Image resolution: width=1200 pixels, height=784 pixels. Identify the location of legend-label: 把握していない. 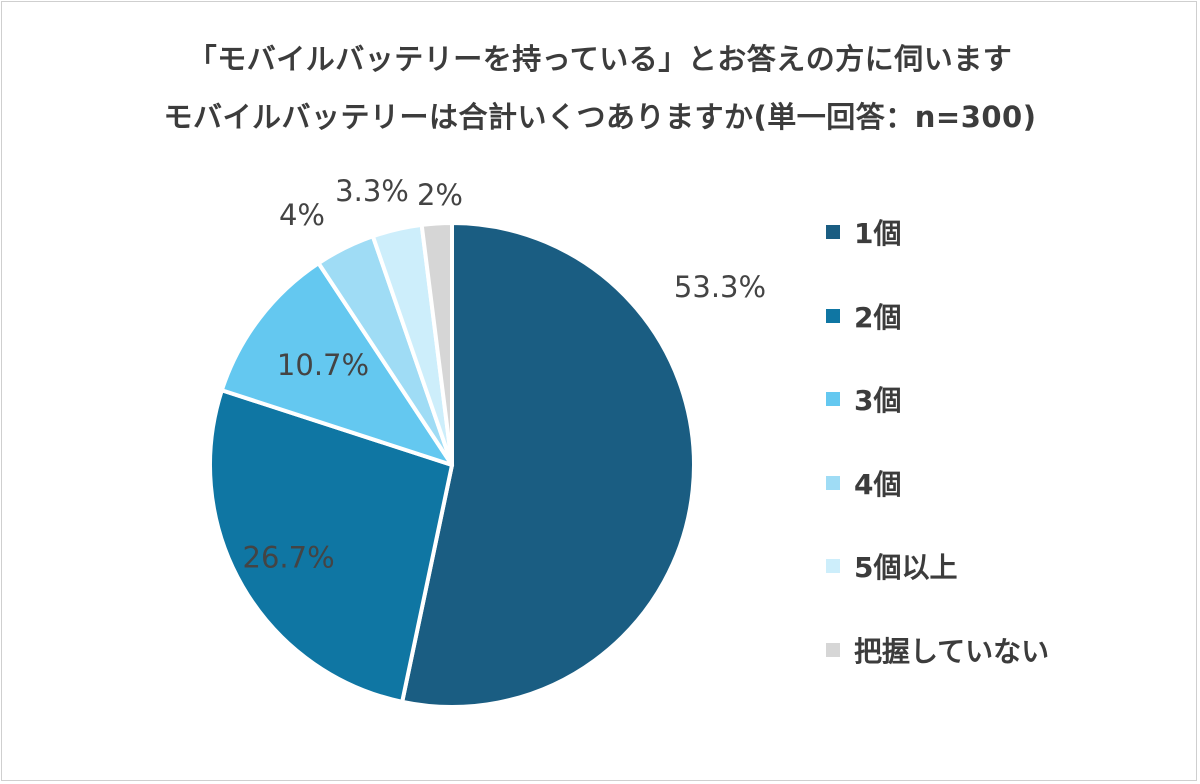
(952, 651).